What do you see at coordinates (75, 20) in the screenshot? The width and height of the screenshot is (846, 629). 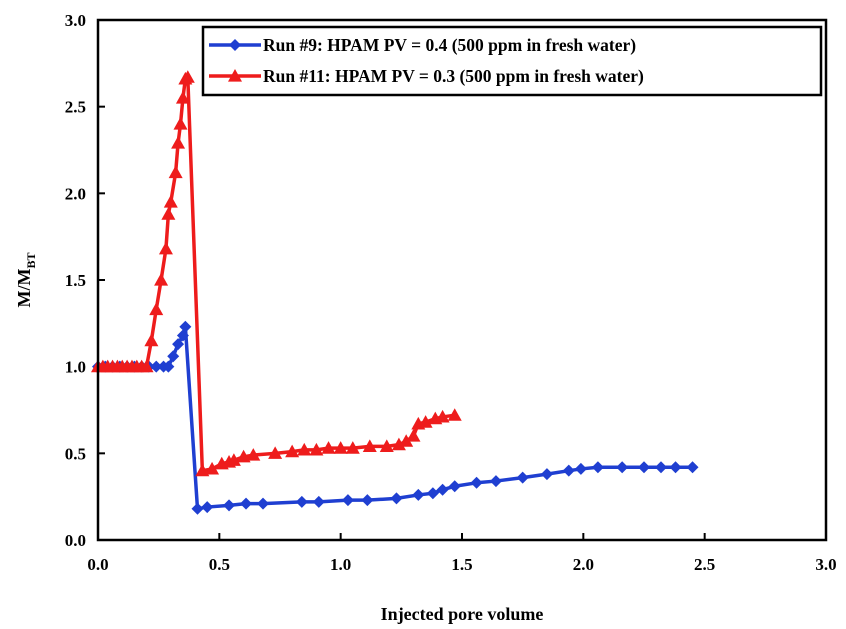 I see `y-tick-label: 3.0` at bounding box center [75, 20].